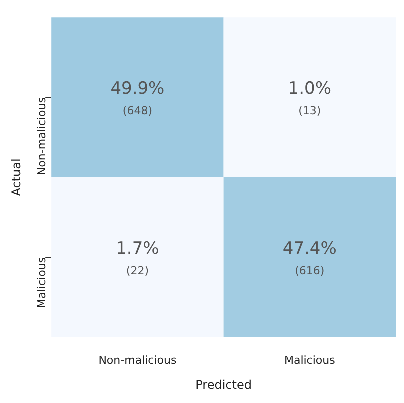 This screenshot has width=404, height=403. What do you see at coordinates (310, 271) in the screenshot?
I see `annotation: (616)` at bounding box center [310, 271].